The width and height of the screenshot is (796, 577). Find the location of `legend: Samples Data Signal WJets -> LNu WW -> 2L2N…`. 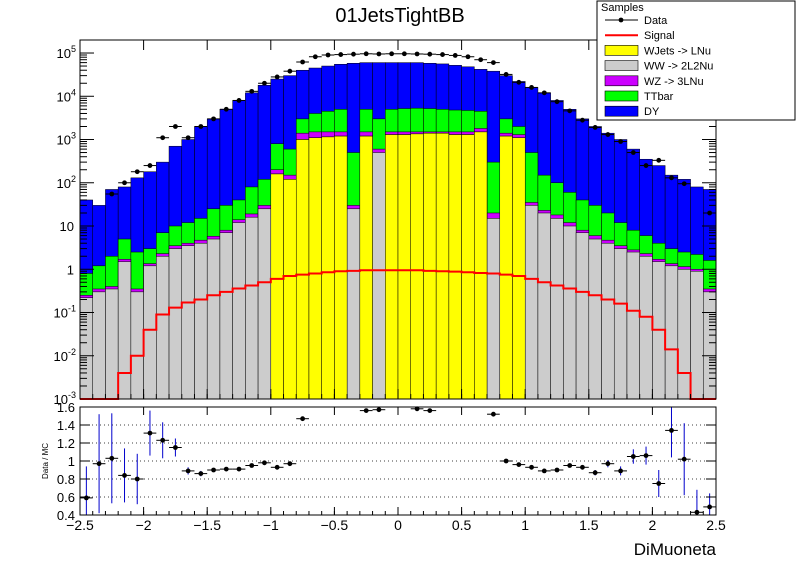

legend: Samples Data Signal WJets -> LNu WW -> 2L2N… is located at coordinates (696, 60).